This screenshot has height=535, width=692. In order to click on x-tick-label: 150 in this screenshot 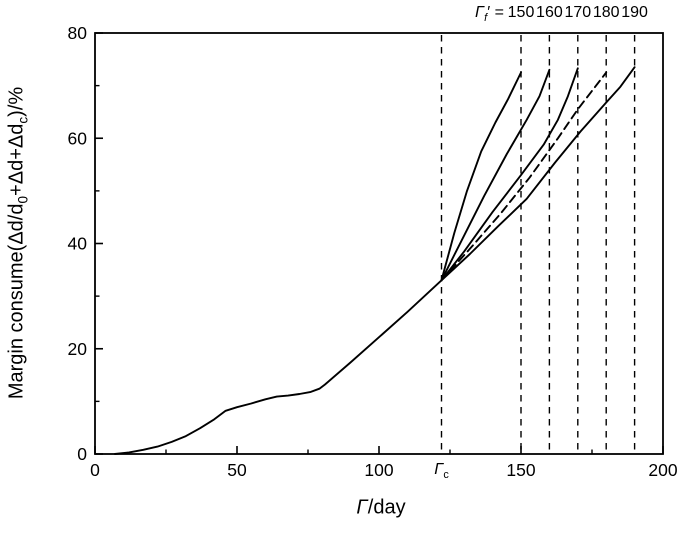, I will do `click(520, 470)`.